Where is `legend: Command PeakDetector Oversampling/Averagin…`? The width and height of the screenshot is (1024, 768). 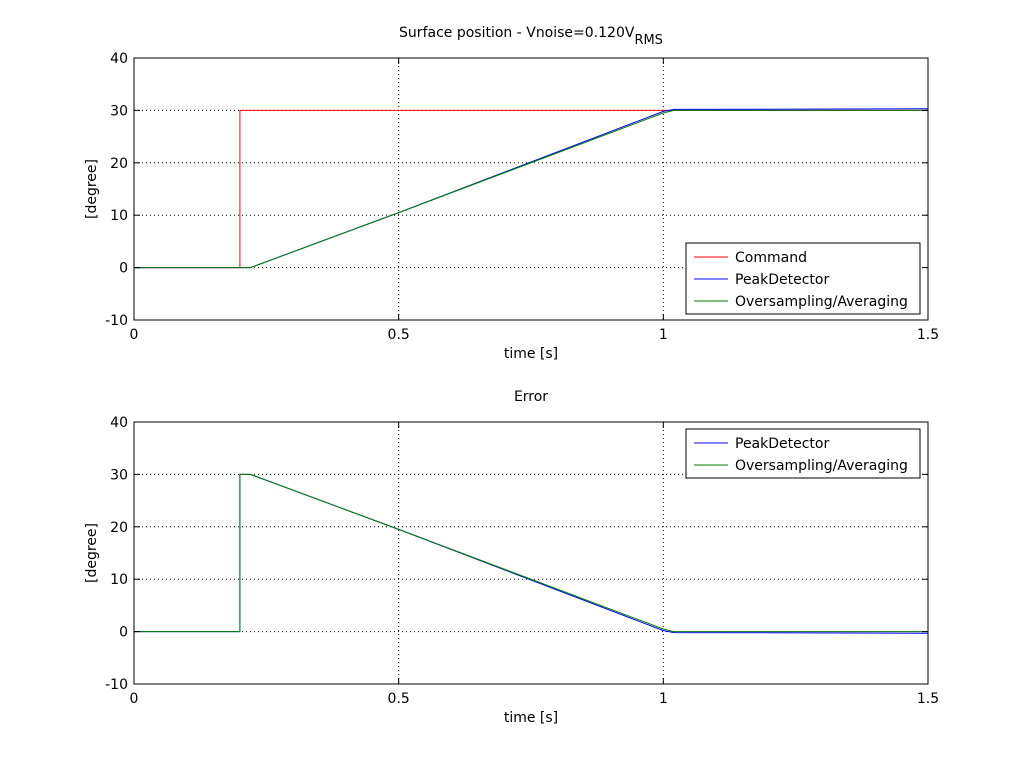
legend: Command PeakDetector Oversampling/Averagin… is located at coordinates (803, 278).